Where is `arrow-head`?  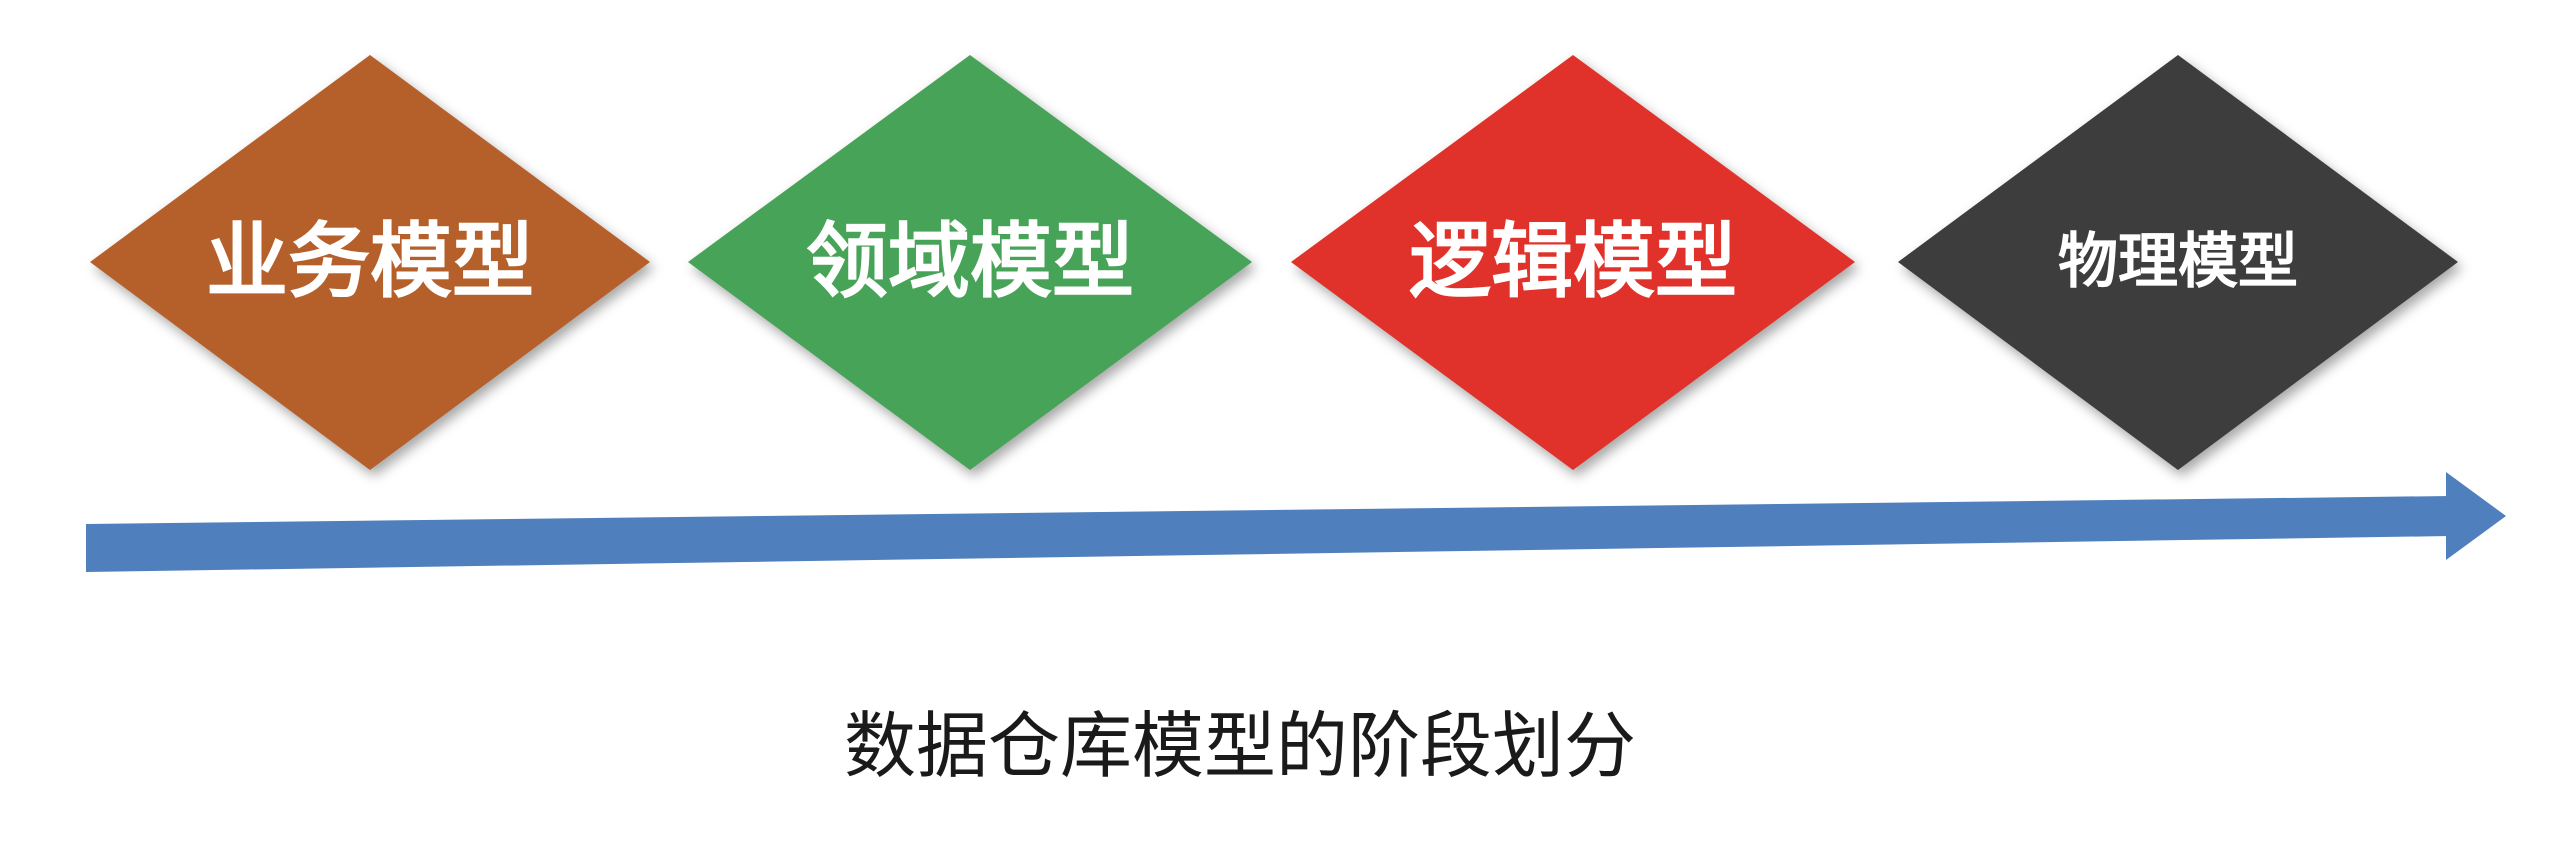 arrow-head is located at coordinates (2476, 516).